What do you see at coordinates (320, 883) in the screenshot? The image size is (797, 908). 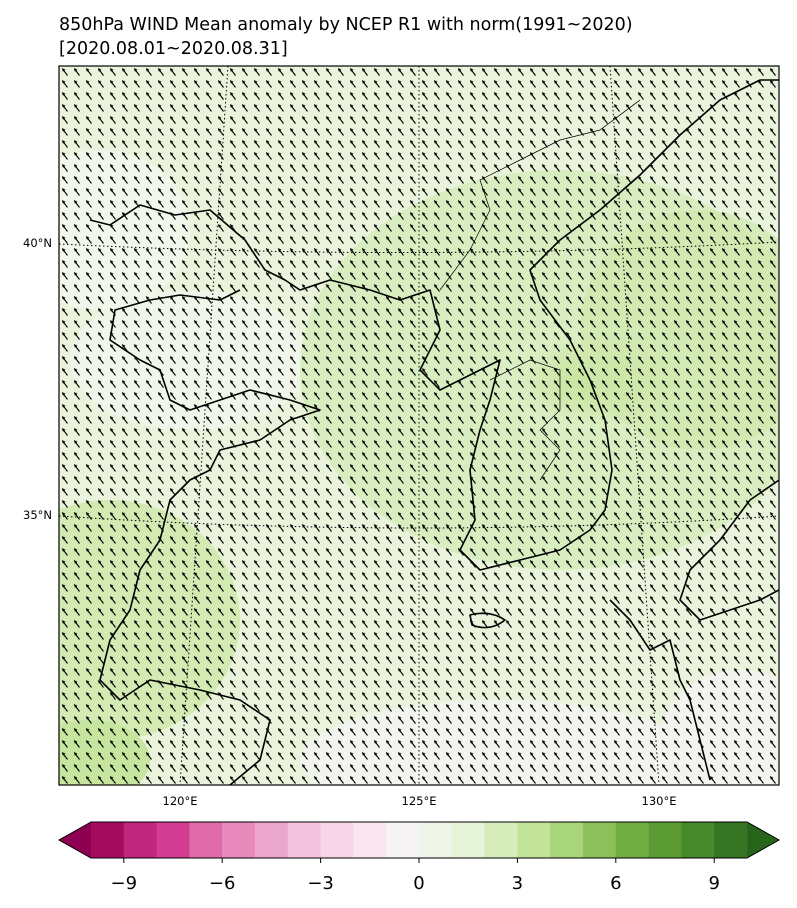 I see `colorbar-tick-label: −3` at bounding box center [320, 883].